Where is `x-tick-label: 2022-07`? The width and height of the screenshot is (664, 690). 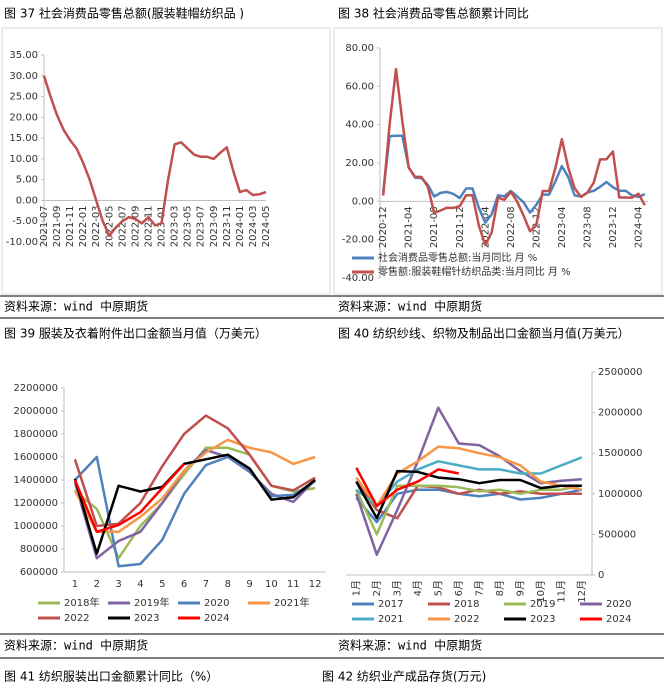 x-tick-label: 2022-07 is located at coordinates (122, 226).